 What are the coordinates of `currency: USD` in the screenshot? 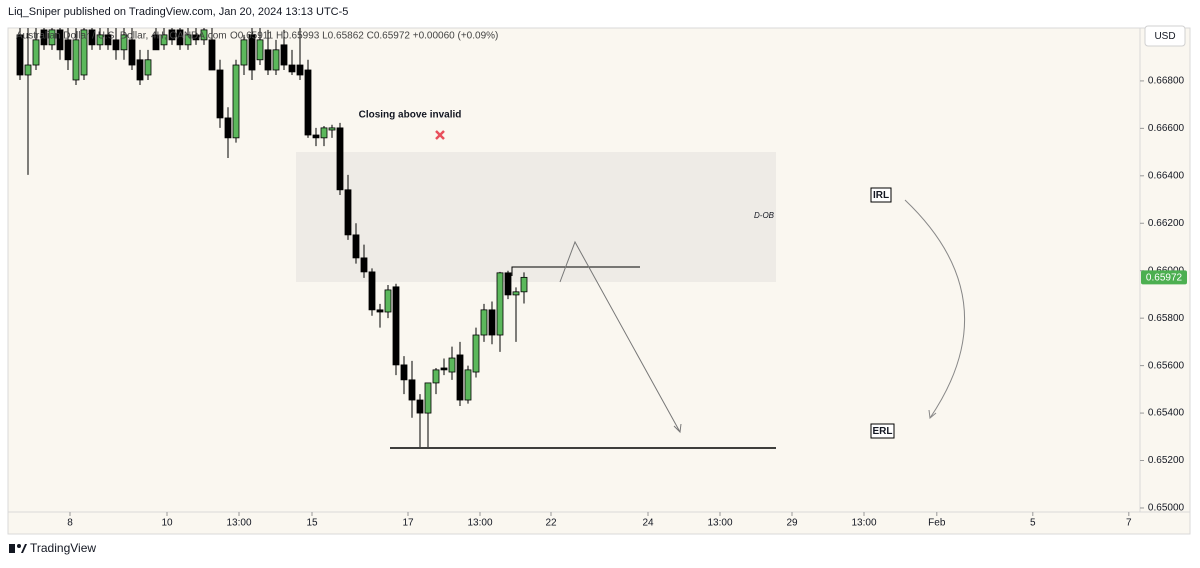 It's located at (1164, 36).